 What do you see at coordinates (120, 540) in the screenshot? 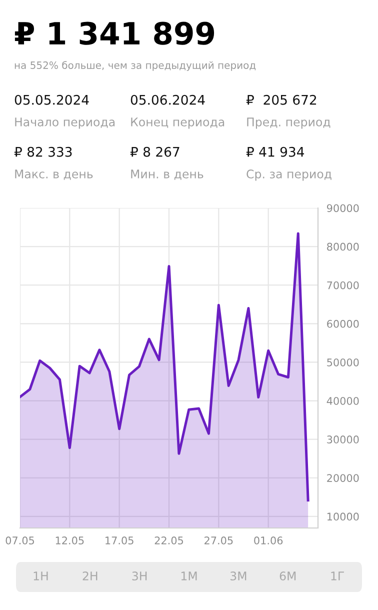
I see `x-tick-label: 17.05` at bounding box center [120, 540].